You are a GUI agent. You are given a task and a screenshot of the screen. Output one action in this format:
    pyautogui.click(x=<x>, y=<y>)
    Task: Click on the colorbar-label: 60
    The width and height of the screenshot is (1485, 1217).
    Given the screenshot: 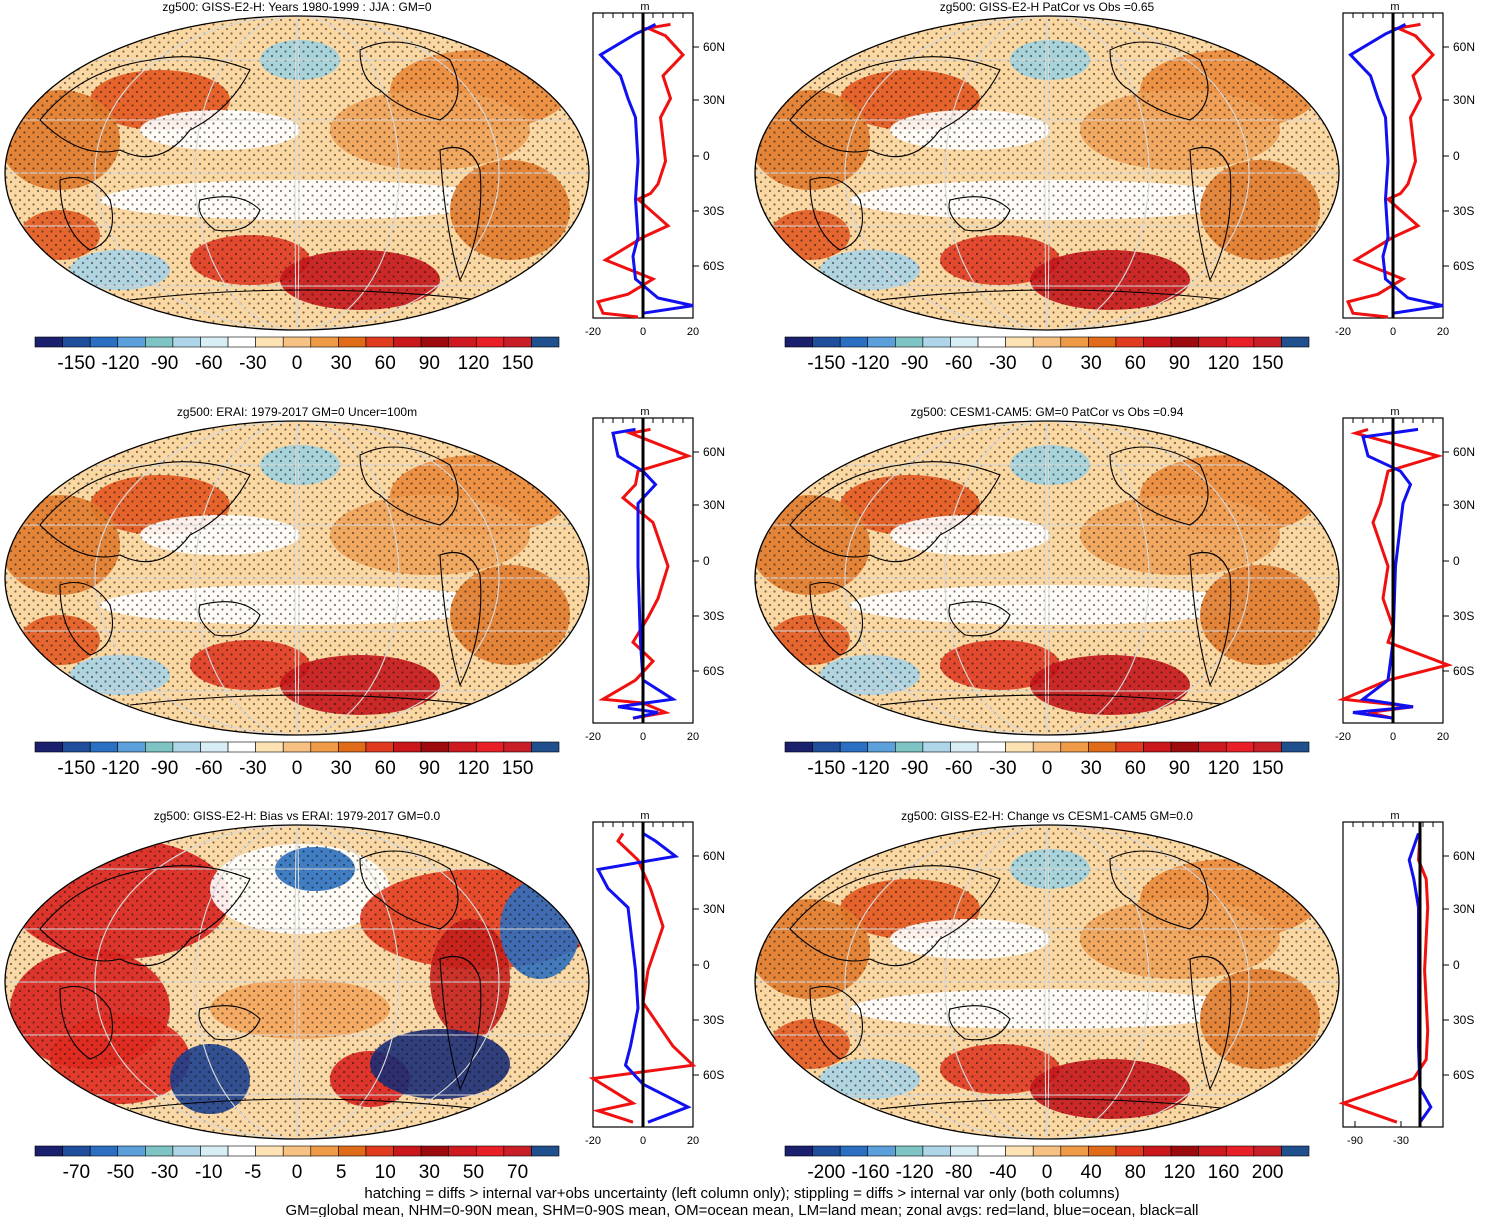 What is the action you would take?
    pyautogui.click(x=385, y=363)
    